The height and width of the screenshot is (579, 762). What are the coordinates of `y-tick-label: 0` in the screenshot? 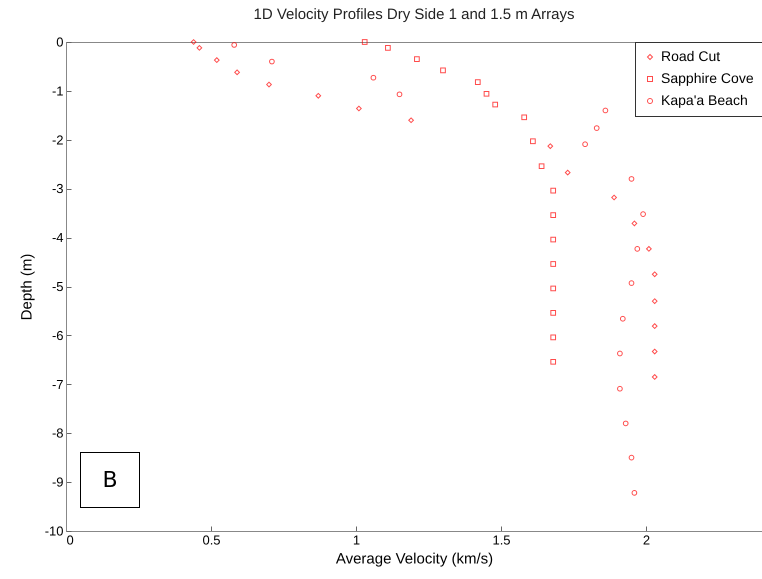 It's located at (60, 42).